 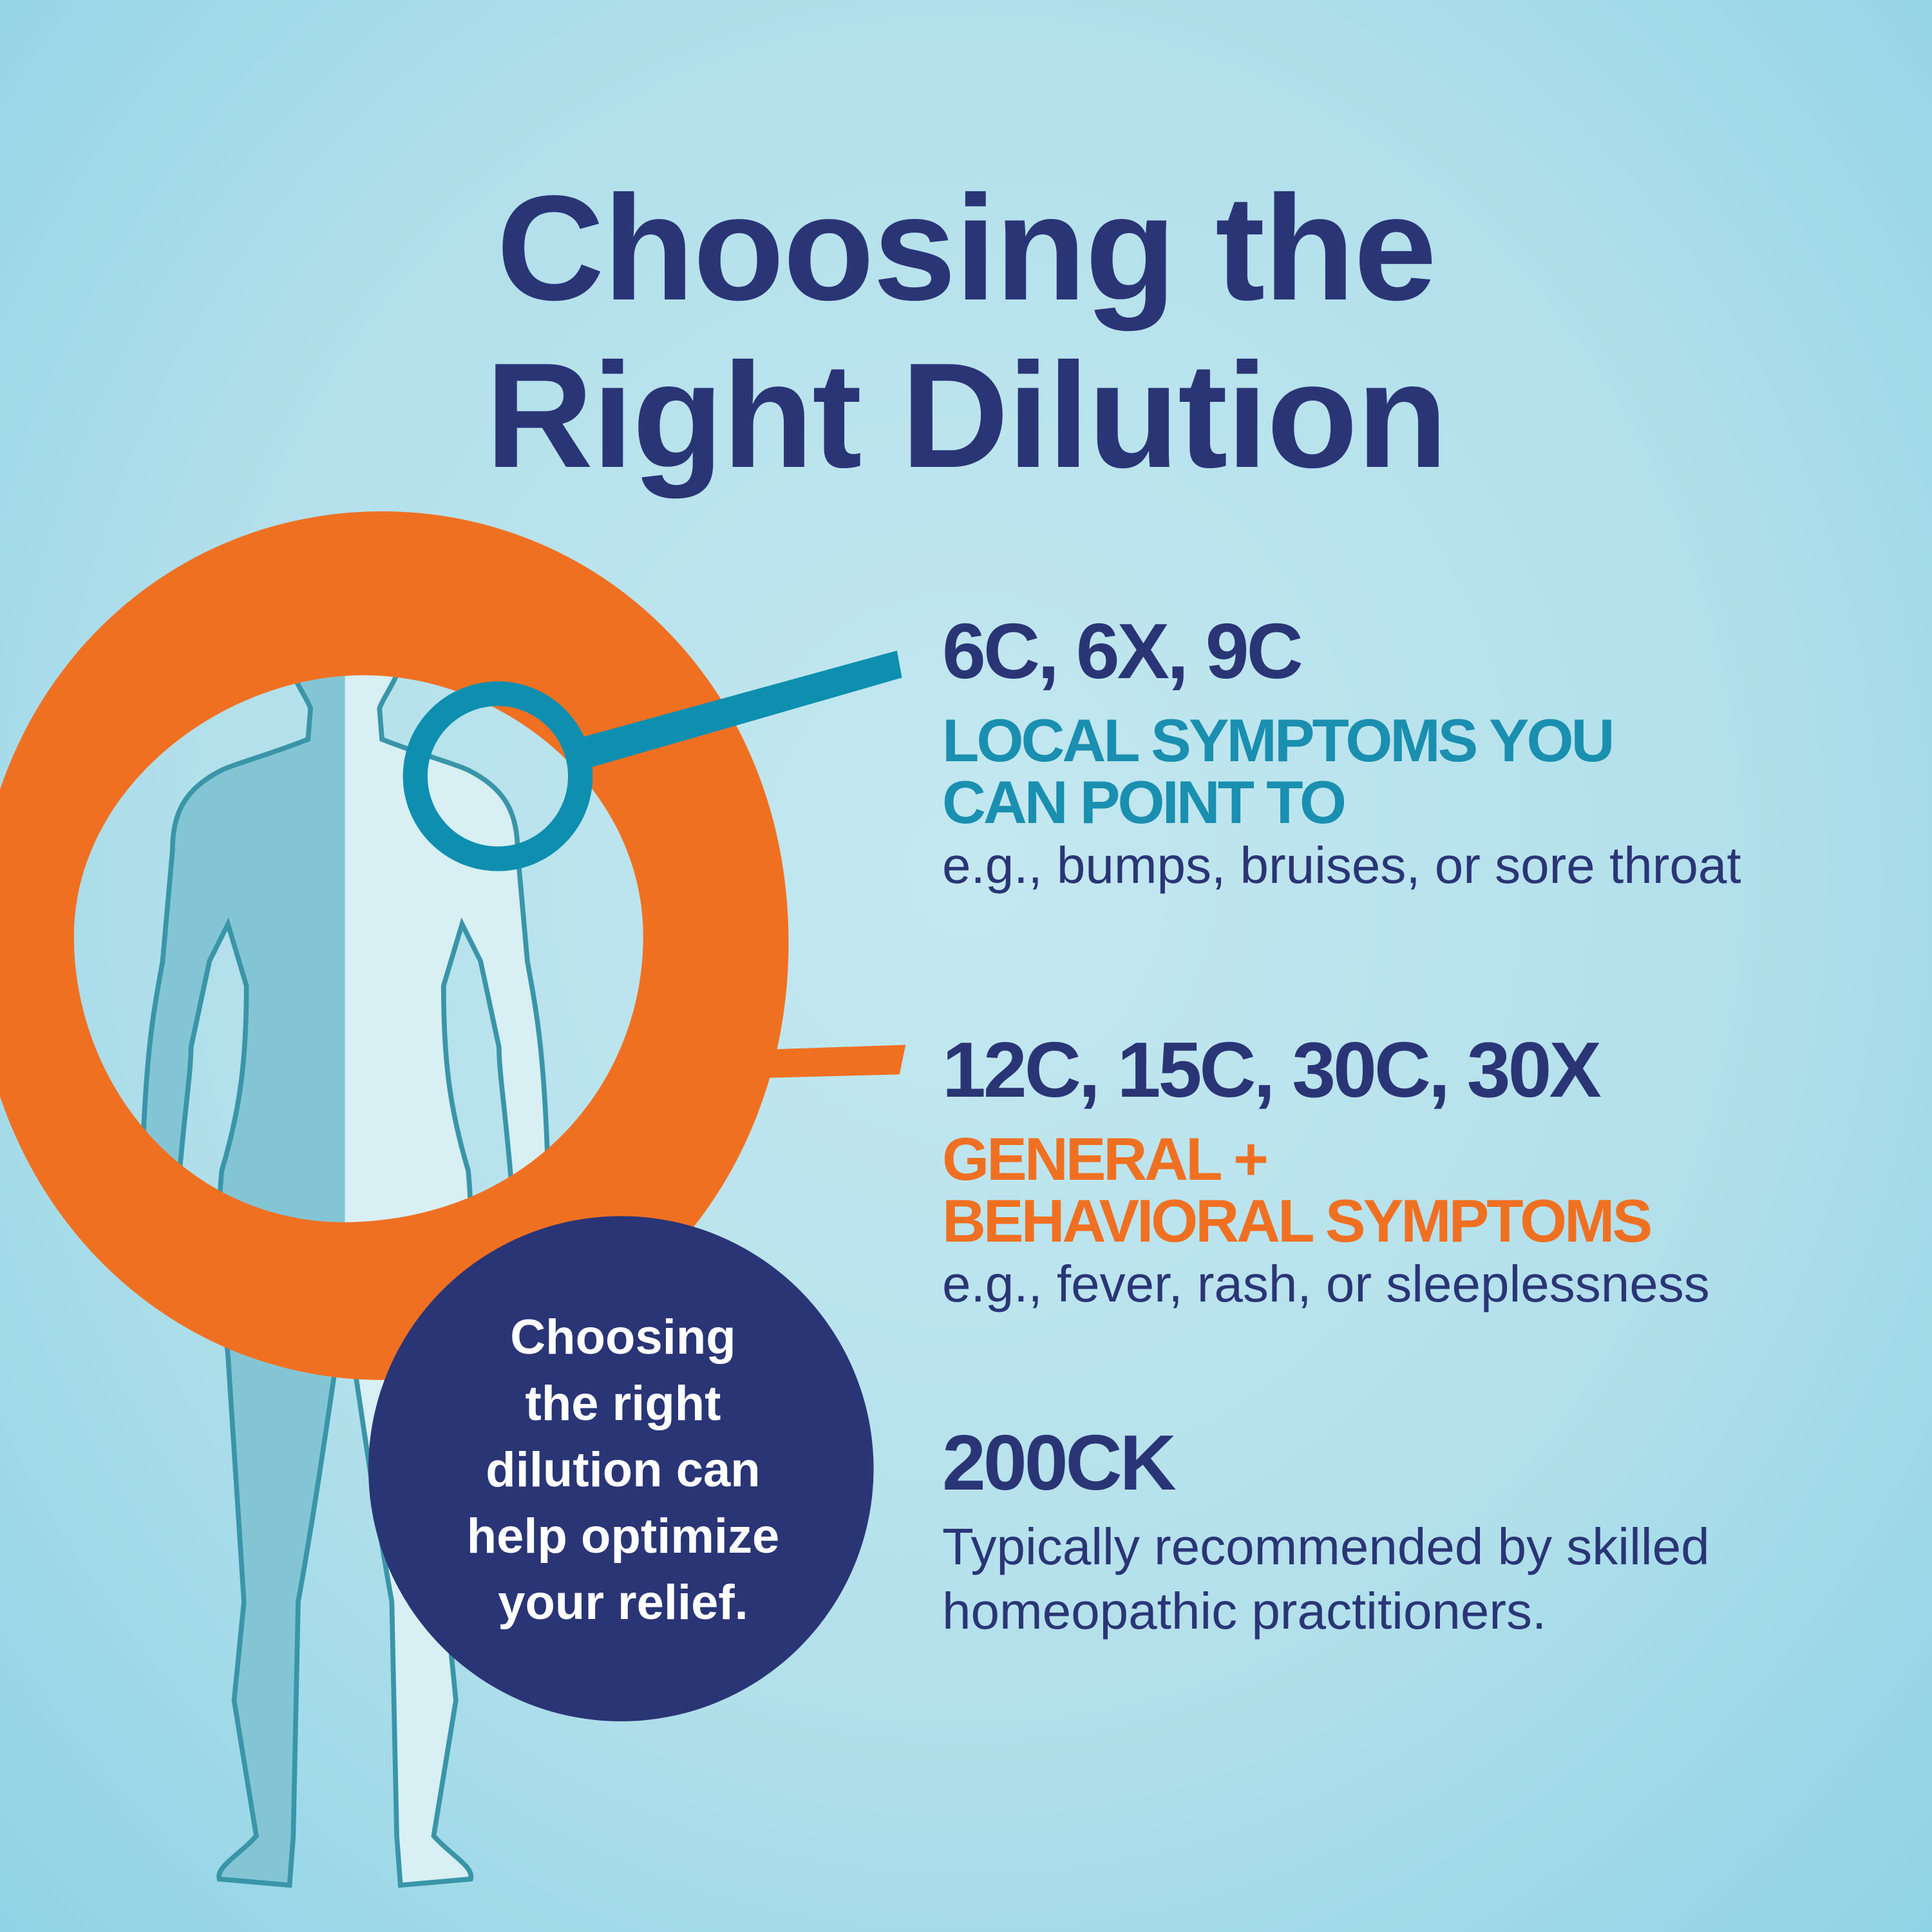 What do you see at coordinates (1326, 1284) in the screenshot?
I see `example-text: e.g., fever, rash, or sleeplessness` at bounding box center [1326, 1284].